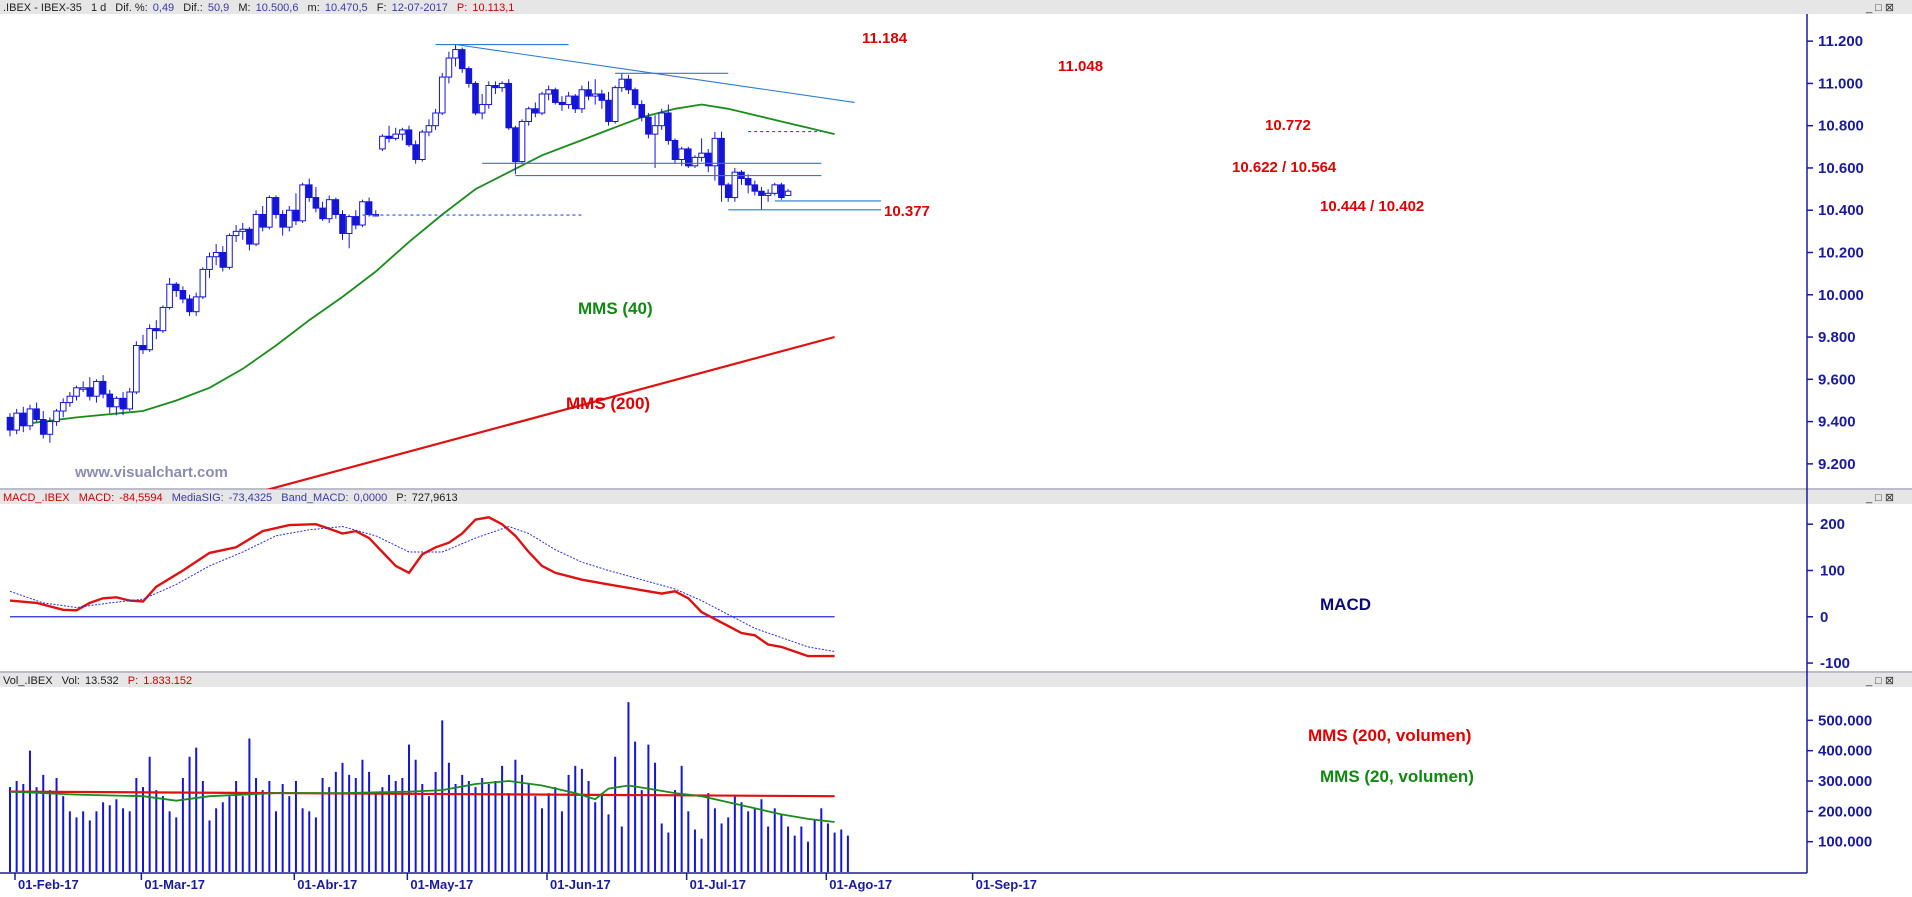 Image resolution: width=1912 pixels, height=897 pixels. What do you see at coordinates (1837, 464) in the screenshot?
I see `price-y-tick-label: 9.200` at bounding box center [1837, 464].